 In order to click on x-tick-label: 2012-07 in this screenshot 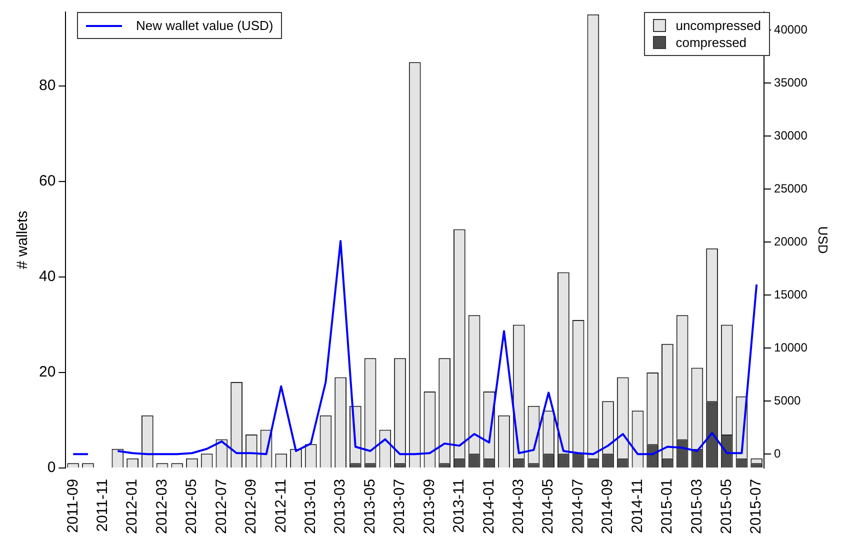, I will do `click(221, 506)`.